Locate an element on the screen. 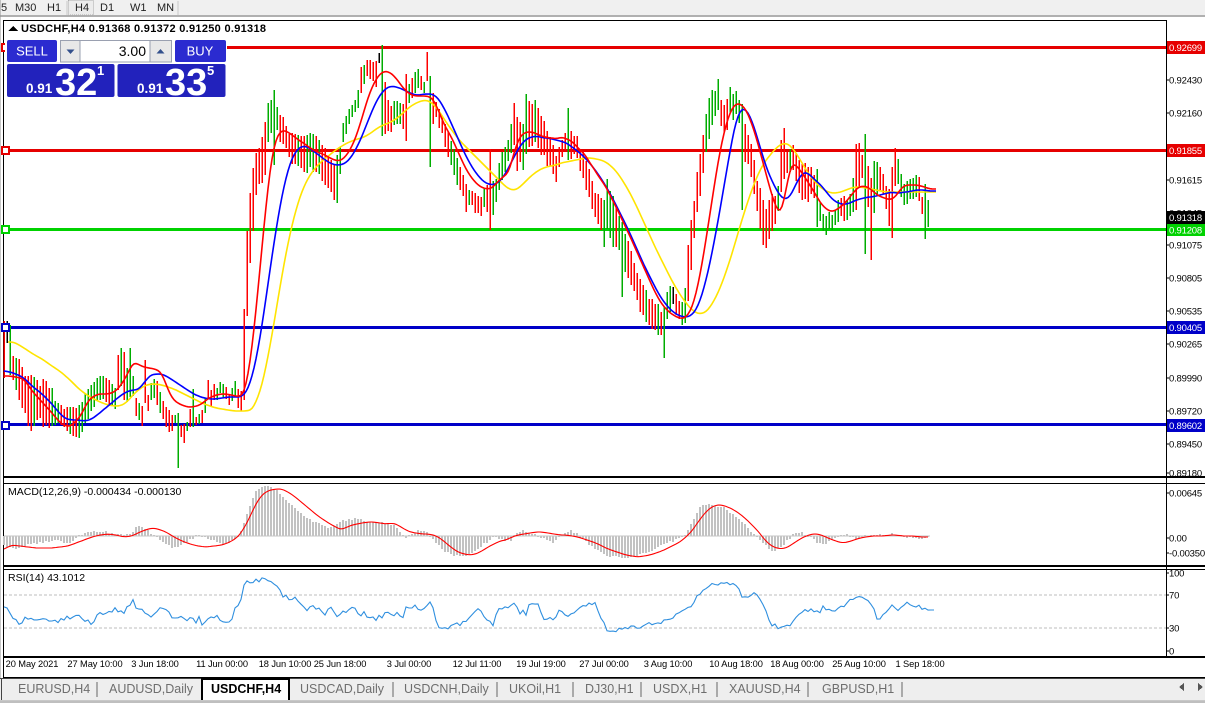 Image resolution: width=1205 pixels, height=703 pixels. svg-text: 12 Jul 11:00 is located at coordinates (477, 664).